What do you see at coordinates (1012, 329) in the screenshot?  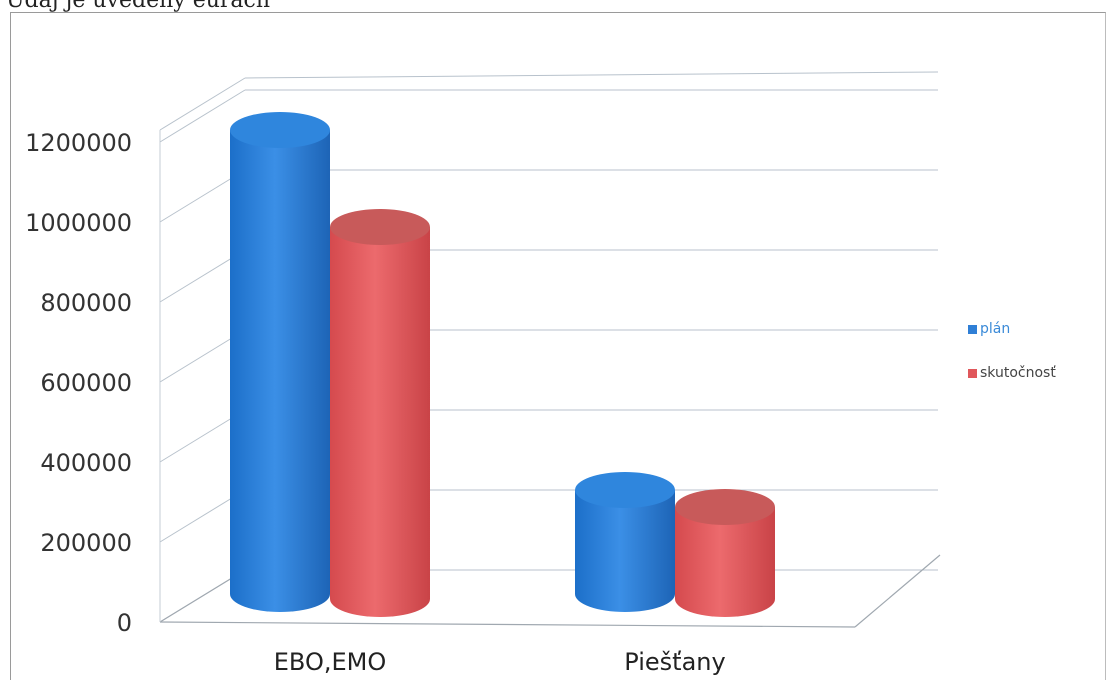 I see `legend-item-plan: plán` at bounding box center [1012, 329].